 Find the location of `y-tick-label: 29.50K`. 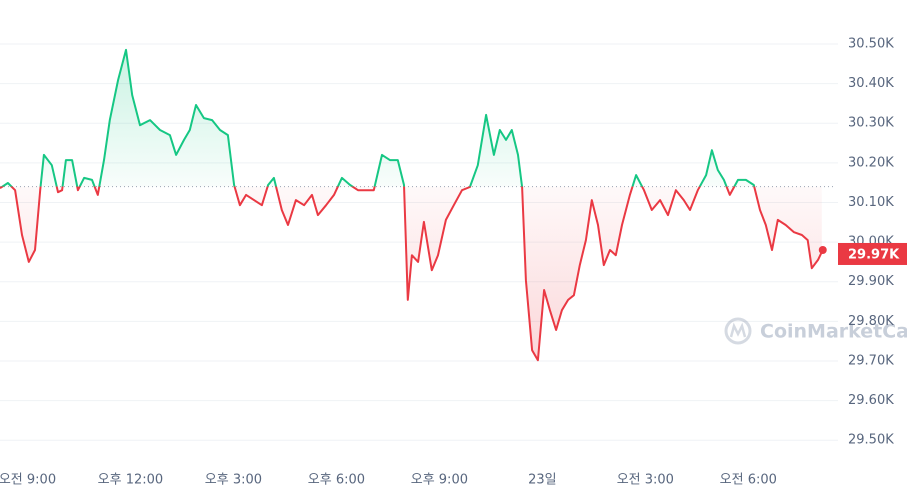

y-tick-label: 29.50K is located at coordinates (871, 440).